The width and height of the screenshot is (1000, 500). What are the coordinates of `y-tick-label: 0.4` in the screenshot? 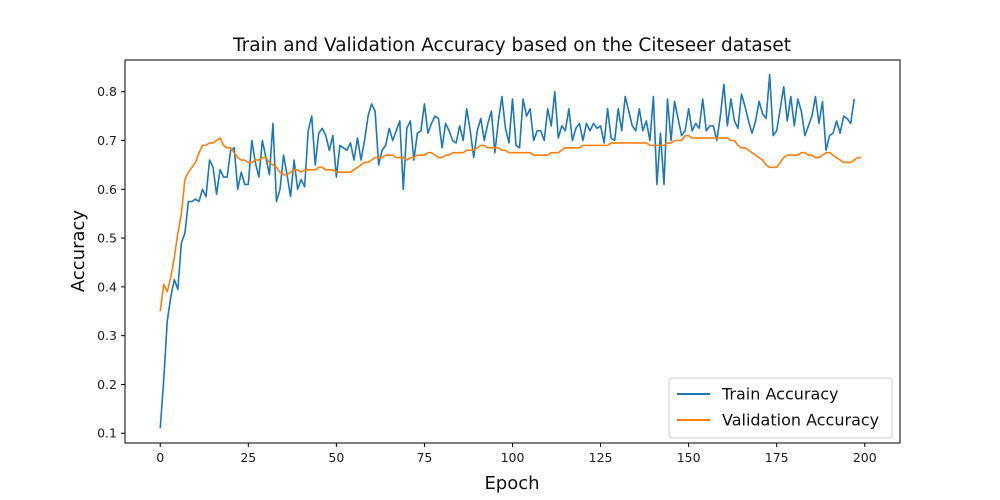 It's located at (107, 286).